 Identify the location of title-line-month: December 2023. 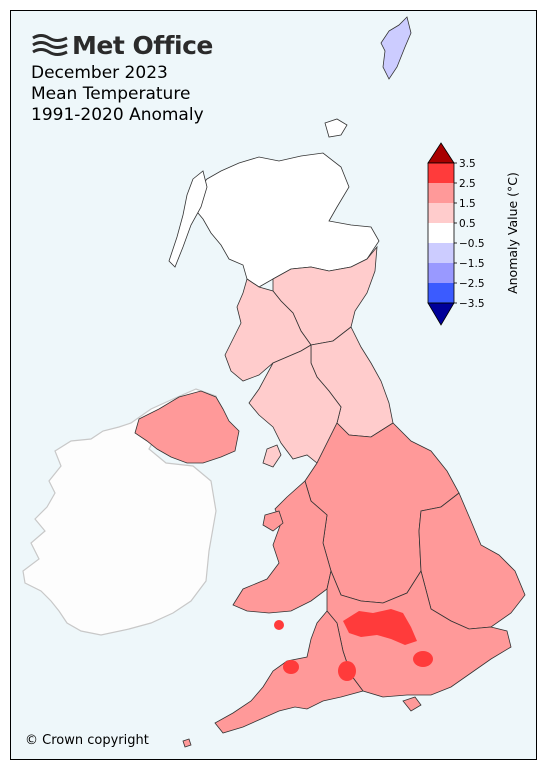
(99, 73).